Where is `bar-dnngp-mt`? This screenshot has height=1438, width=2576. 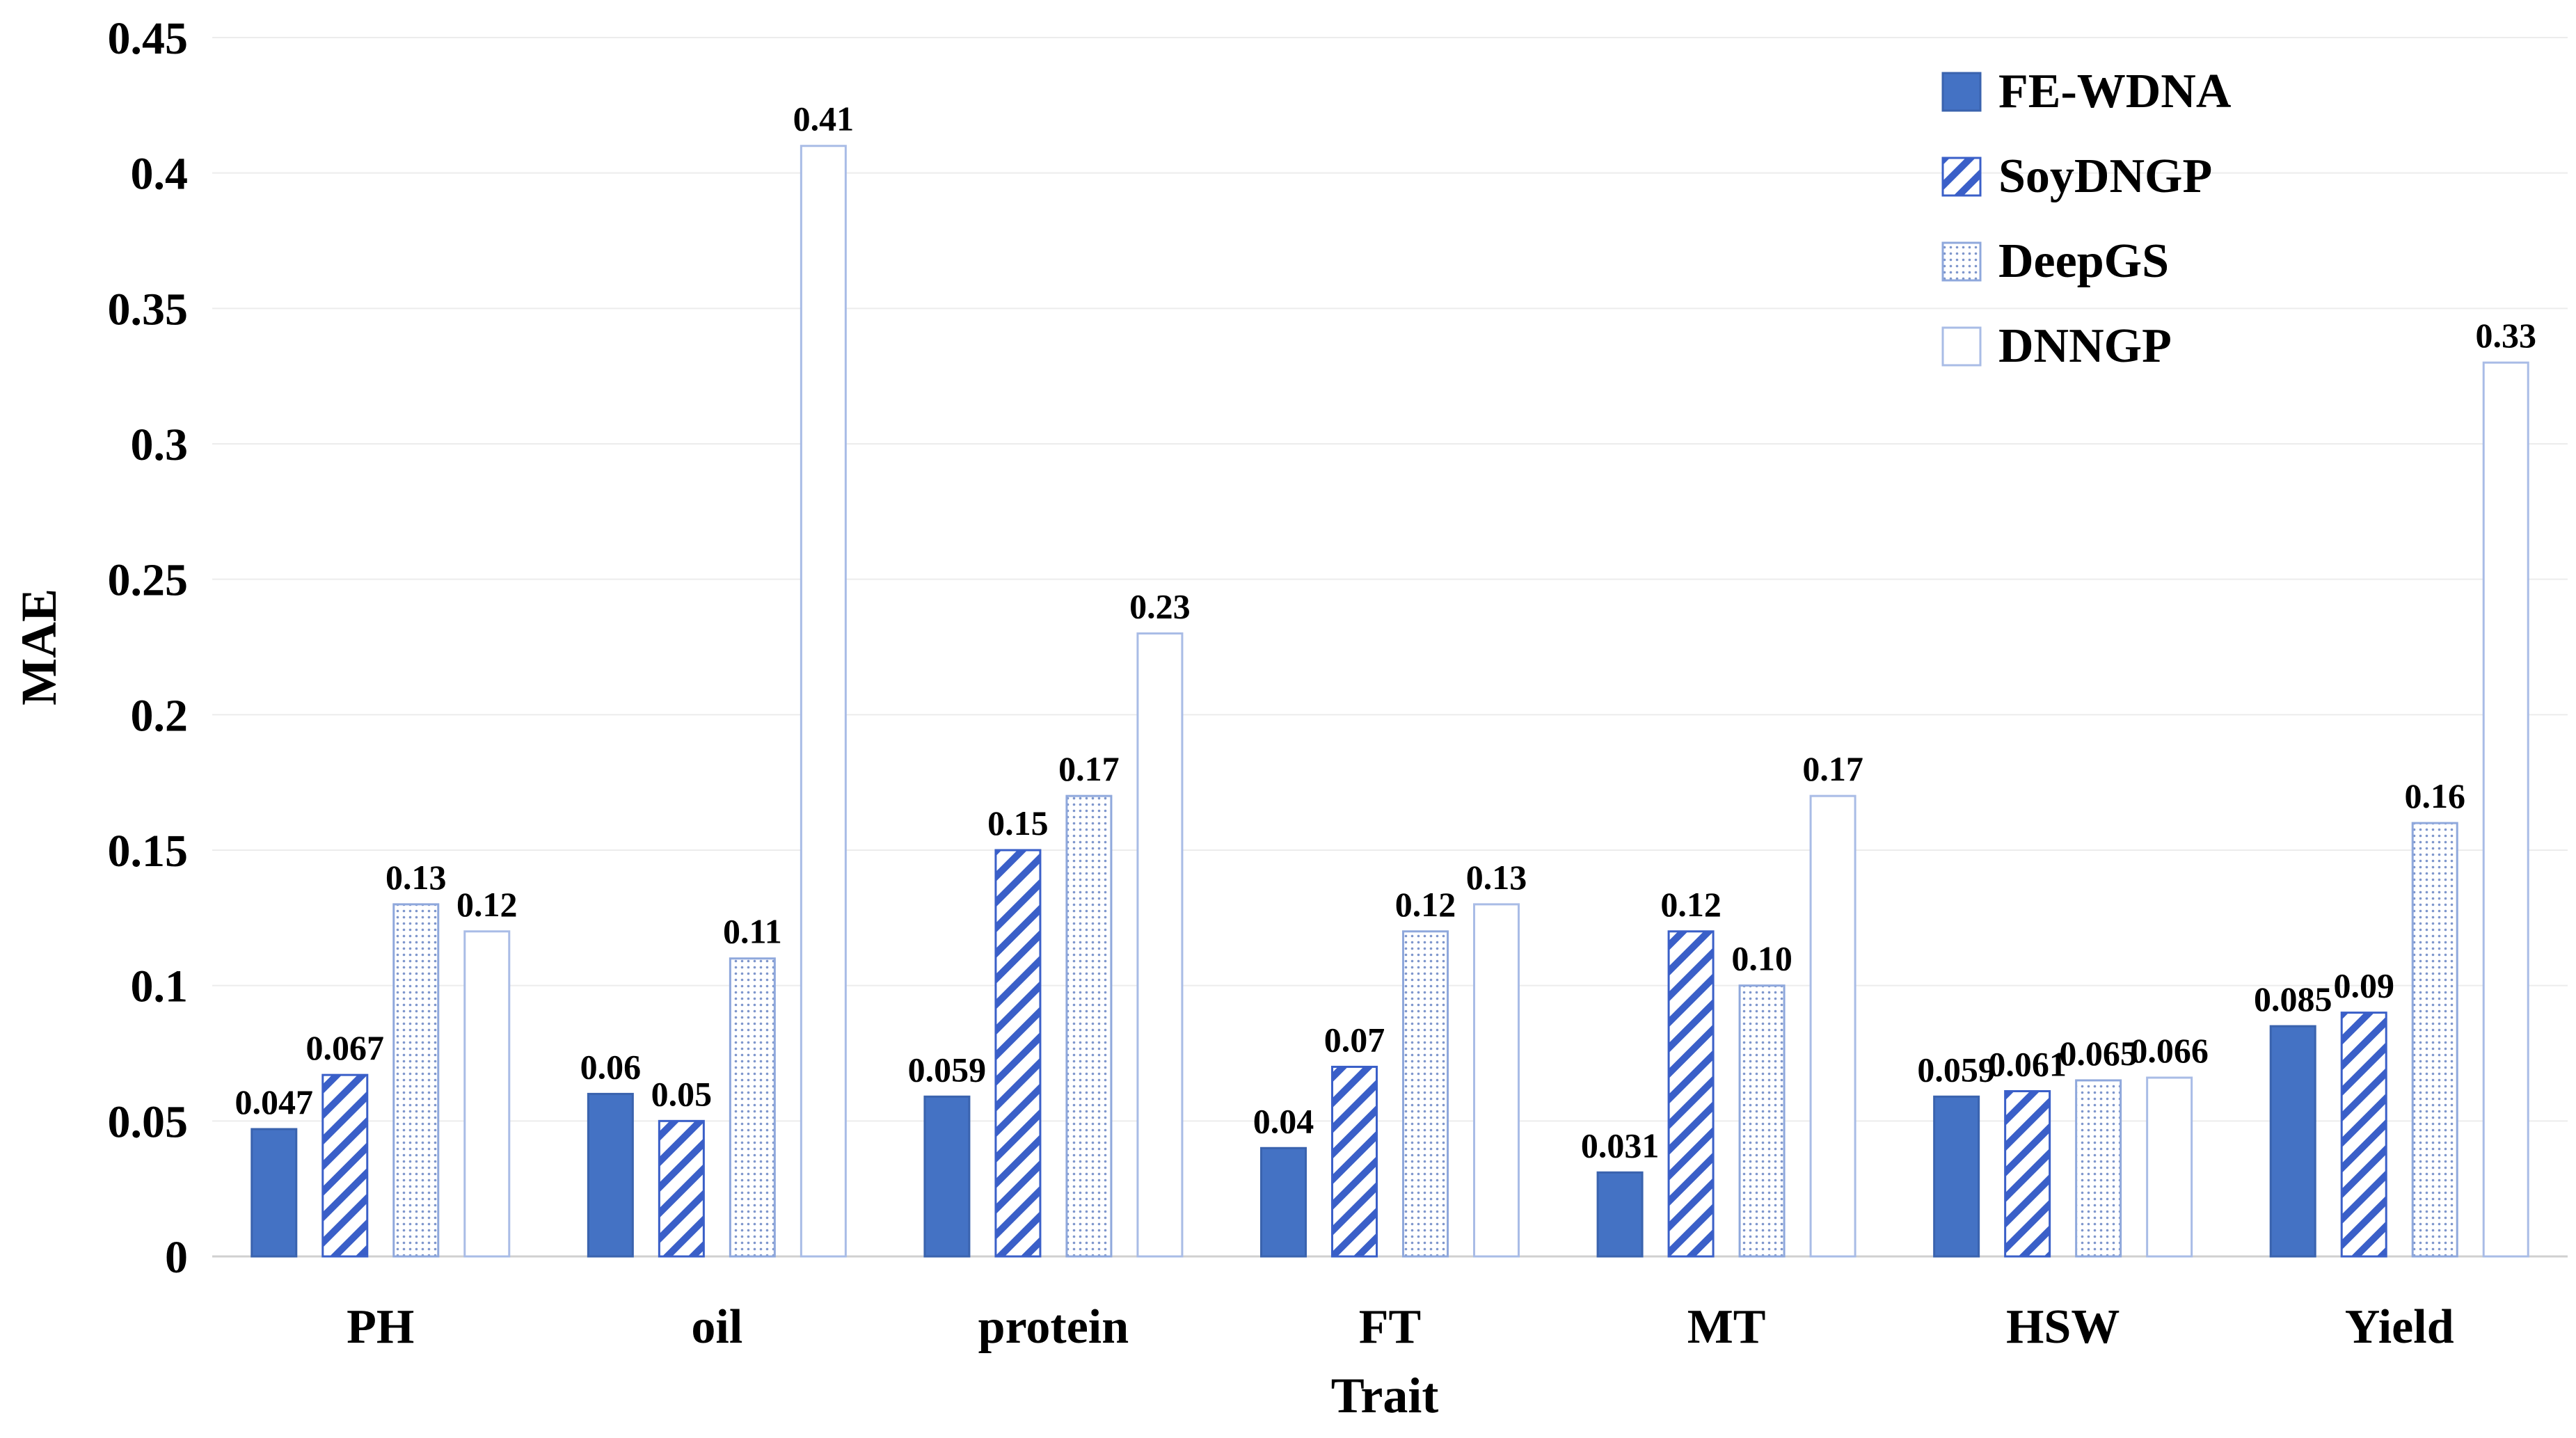 bar-dnngp-mt is located at coordinates (1833, 1026).